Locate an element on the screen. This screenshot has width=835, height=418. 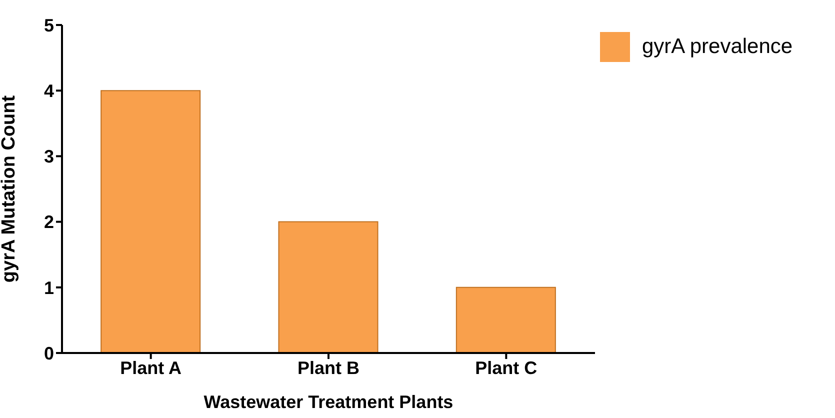
y-tick-label: 1 is located at coordinates (49, 288).